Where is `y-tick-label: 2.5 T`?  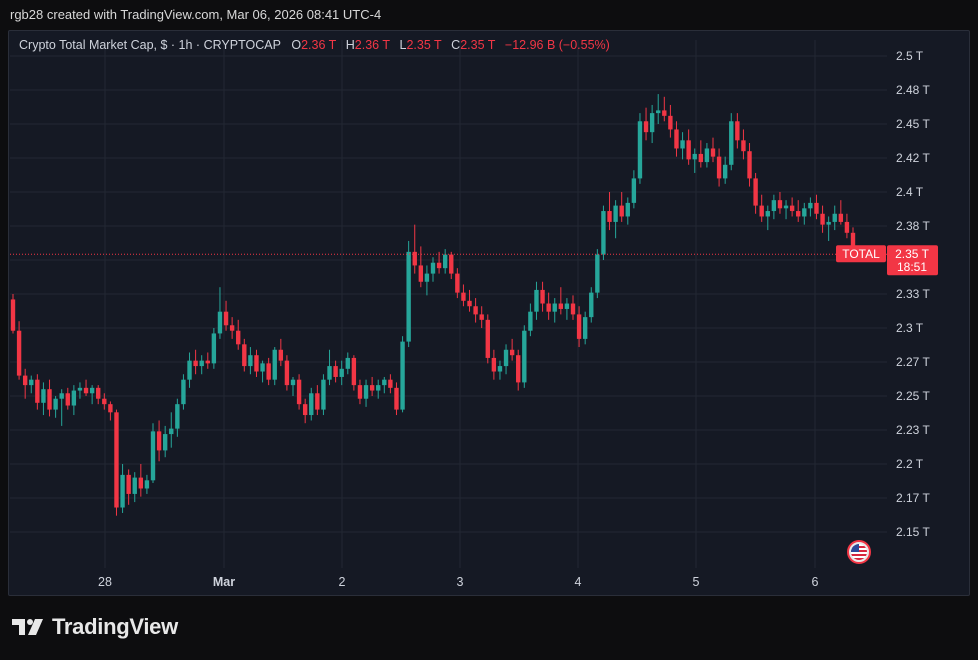
y-tick-label: 2.5 T is located at coordinates (910, 56).